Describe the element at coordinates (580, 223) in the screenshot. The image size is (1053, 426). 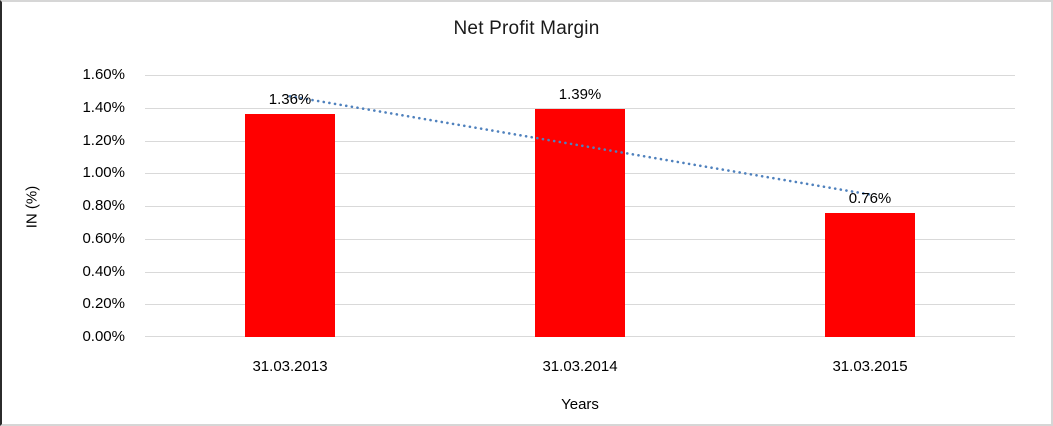
I see `bar-31.03.2014` at that location.